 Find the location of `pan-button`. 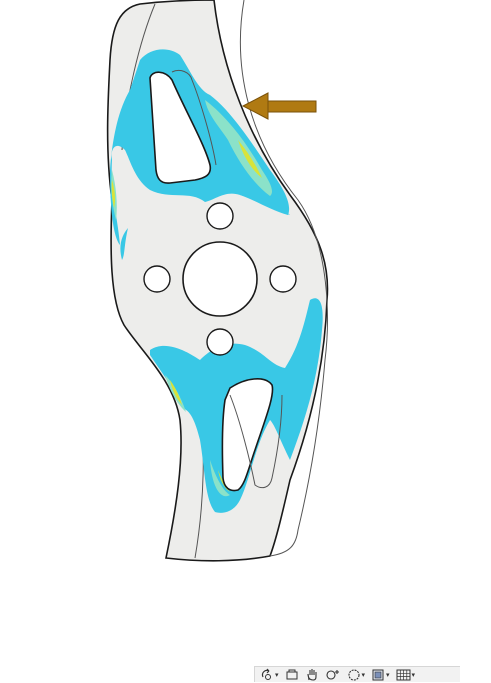

pan-button is located at coordinates (292, 675).